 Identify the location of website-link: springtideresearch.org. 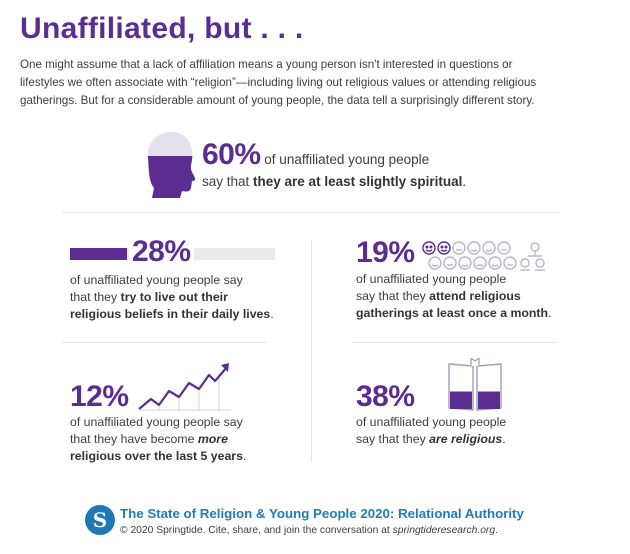
(444, 530).